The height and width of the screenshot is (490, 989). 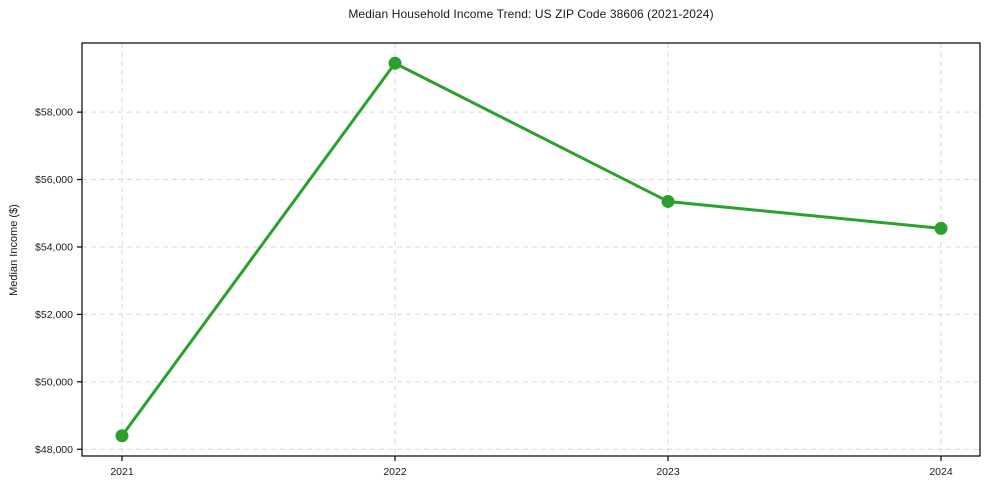 What do you see at coordinates (122, 436) in the screenshot?
I see `data-point-2021` at bounding box center [122, 436].